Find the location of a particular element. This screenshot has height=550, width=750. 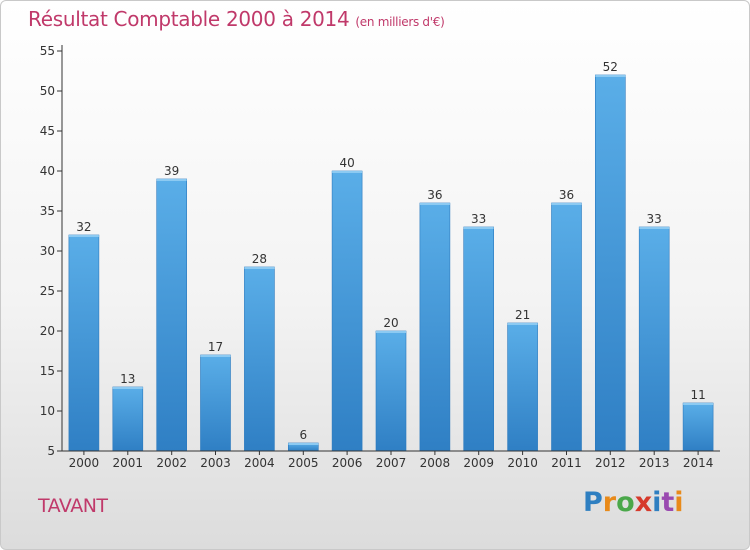

value-label: 28 is located at coordinates (259, 259).